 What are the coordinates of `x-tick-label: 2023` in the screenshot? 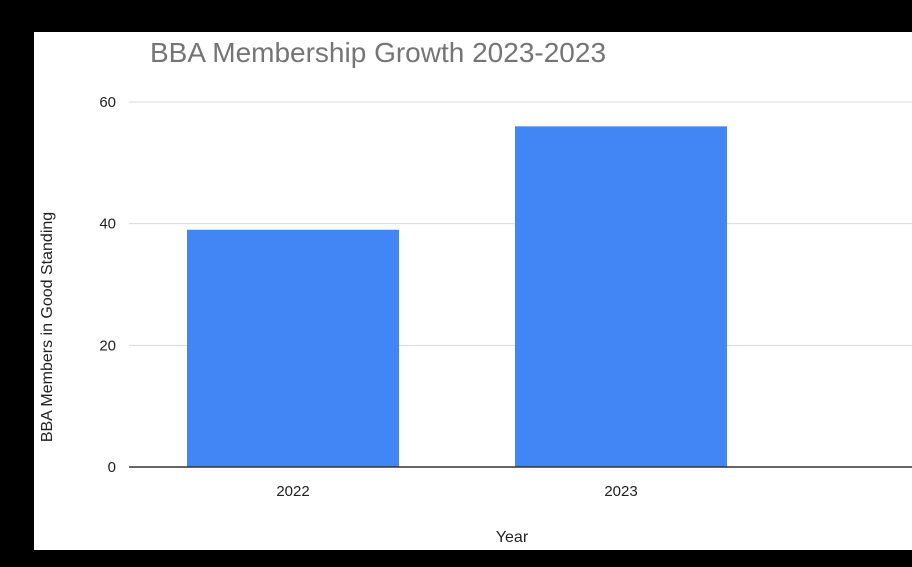 It's located at (620, 491).